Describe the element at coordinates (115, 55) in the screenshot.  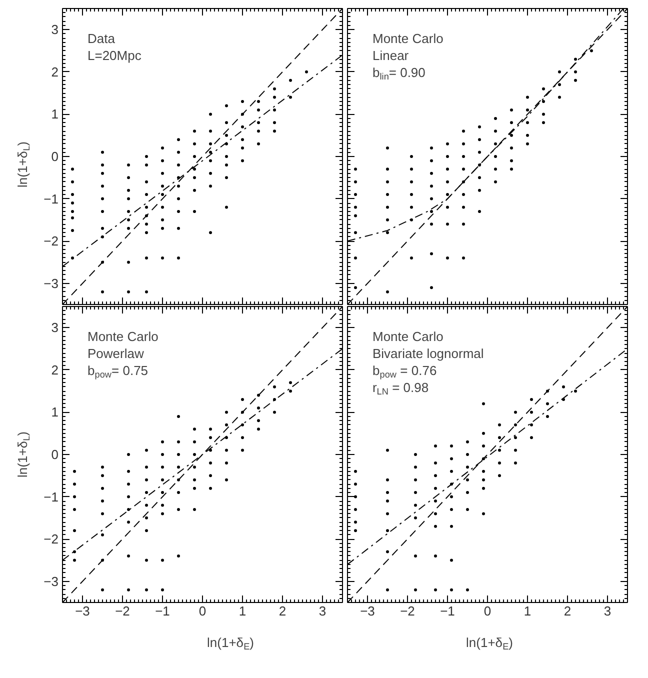
I see `annotation: L=20Mpc` at that location.